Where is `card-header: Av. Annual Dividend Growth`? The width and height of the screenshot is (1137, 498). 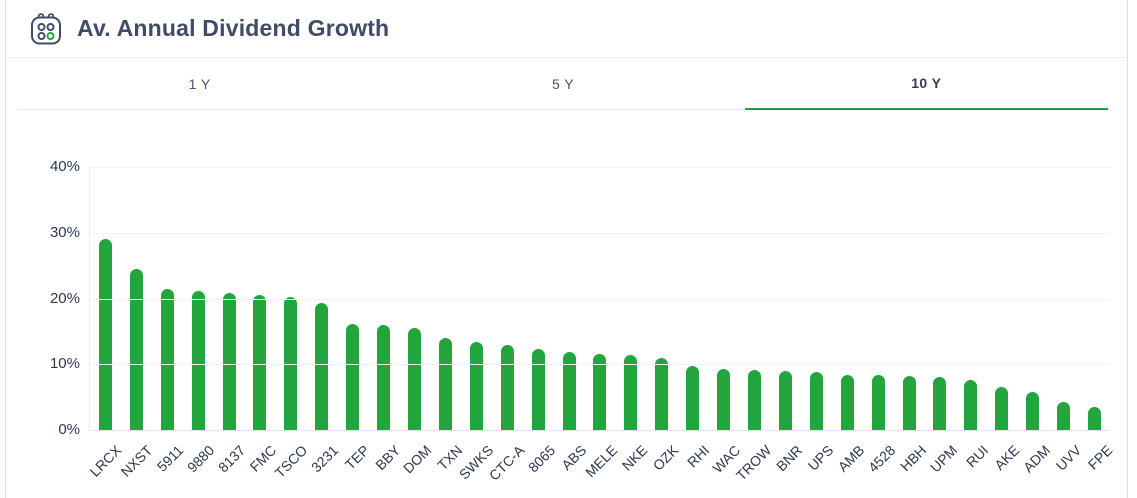 card-header: Av. Annual Dividend Growth is located at coordinates (566, 29).